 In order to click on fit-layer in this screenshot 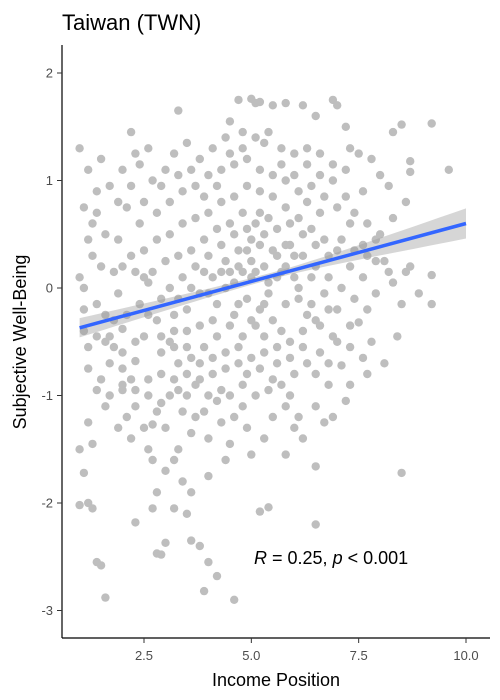, I will do `click(273, 273)`.